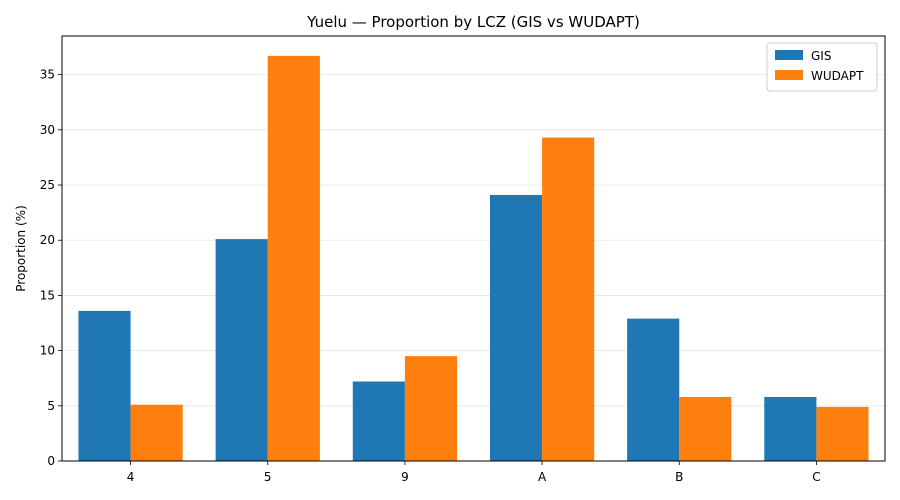 The width and height of the screenshot is (900, 500). Describe the element at coordinates (842, 433) in the screenshot. I see `bar-wudapt-c` at that location.